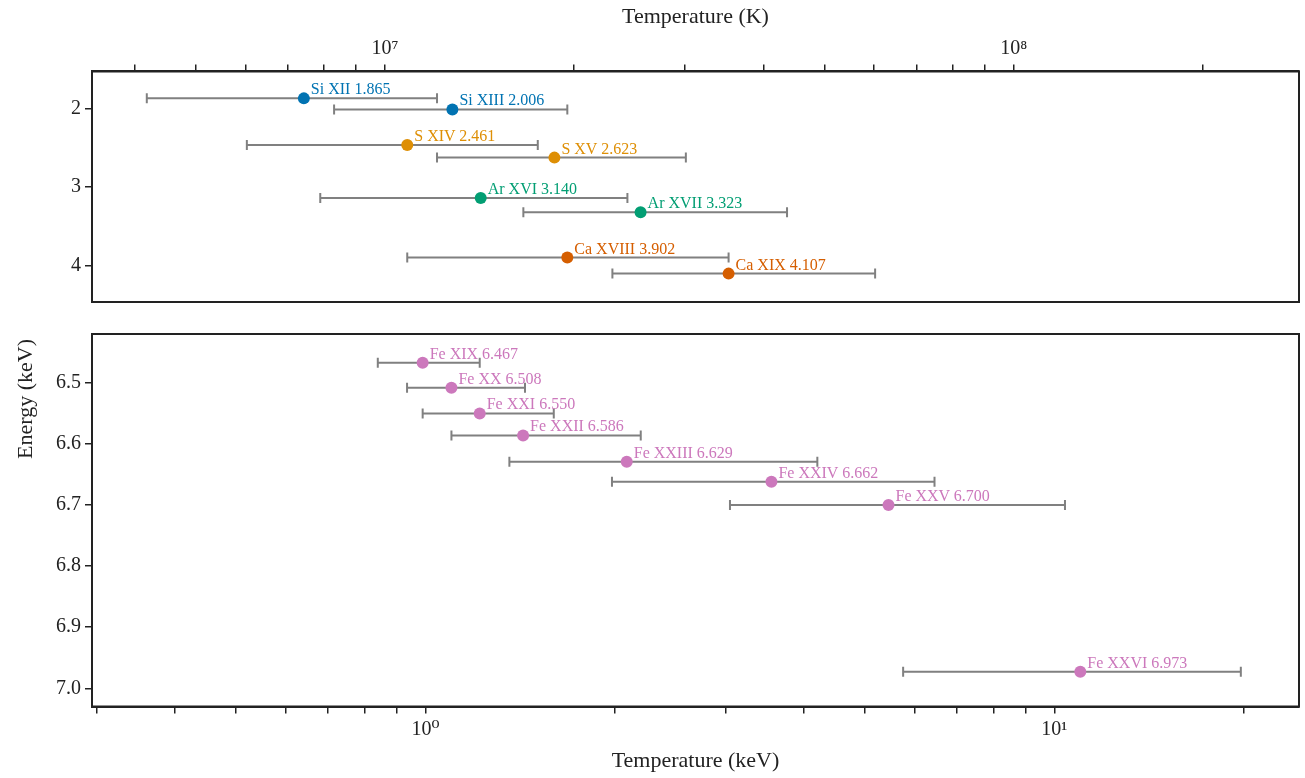 This screenshot has width=1305, height=778. What do you see at coordinates (68, 625) in the screenshot?
I see `y-tick-label: 6.9` at bounding box center [68, 625].